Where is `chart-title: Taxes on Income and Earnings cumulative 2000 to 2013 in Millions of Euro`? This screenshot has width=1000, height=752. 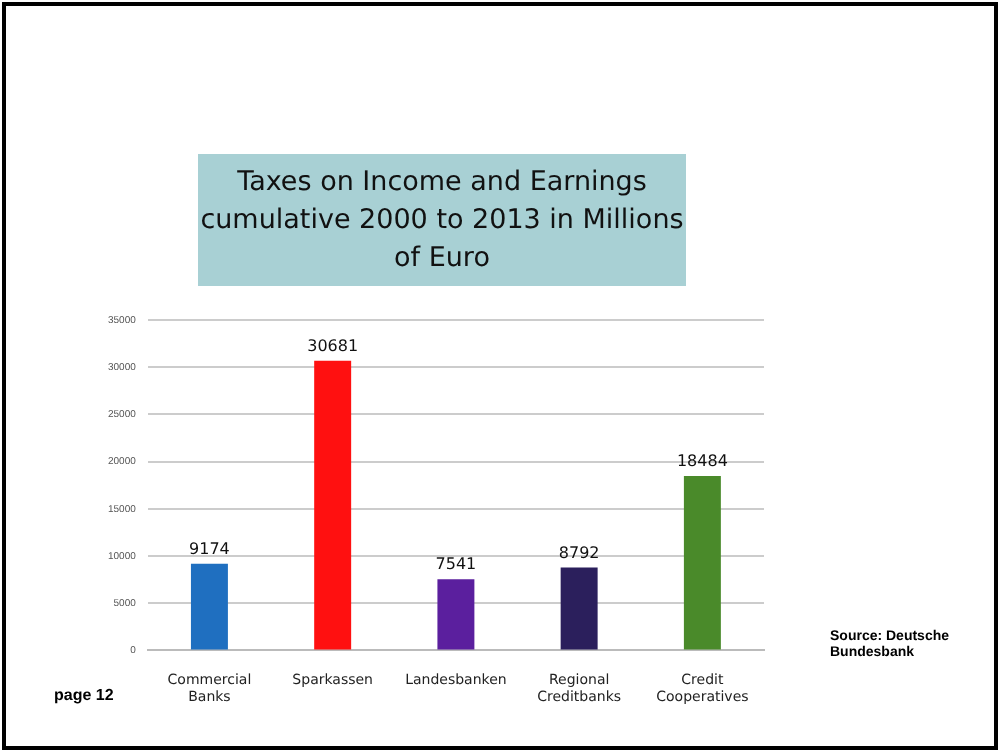
chart-title: Taxes on Income and Earnings cumulative 2000 to 2013 in Millions of Euro is located at coordinates (442, 220).